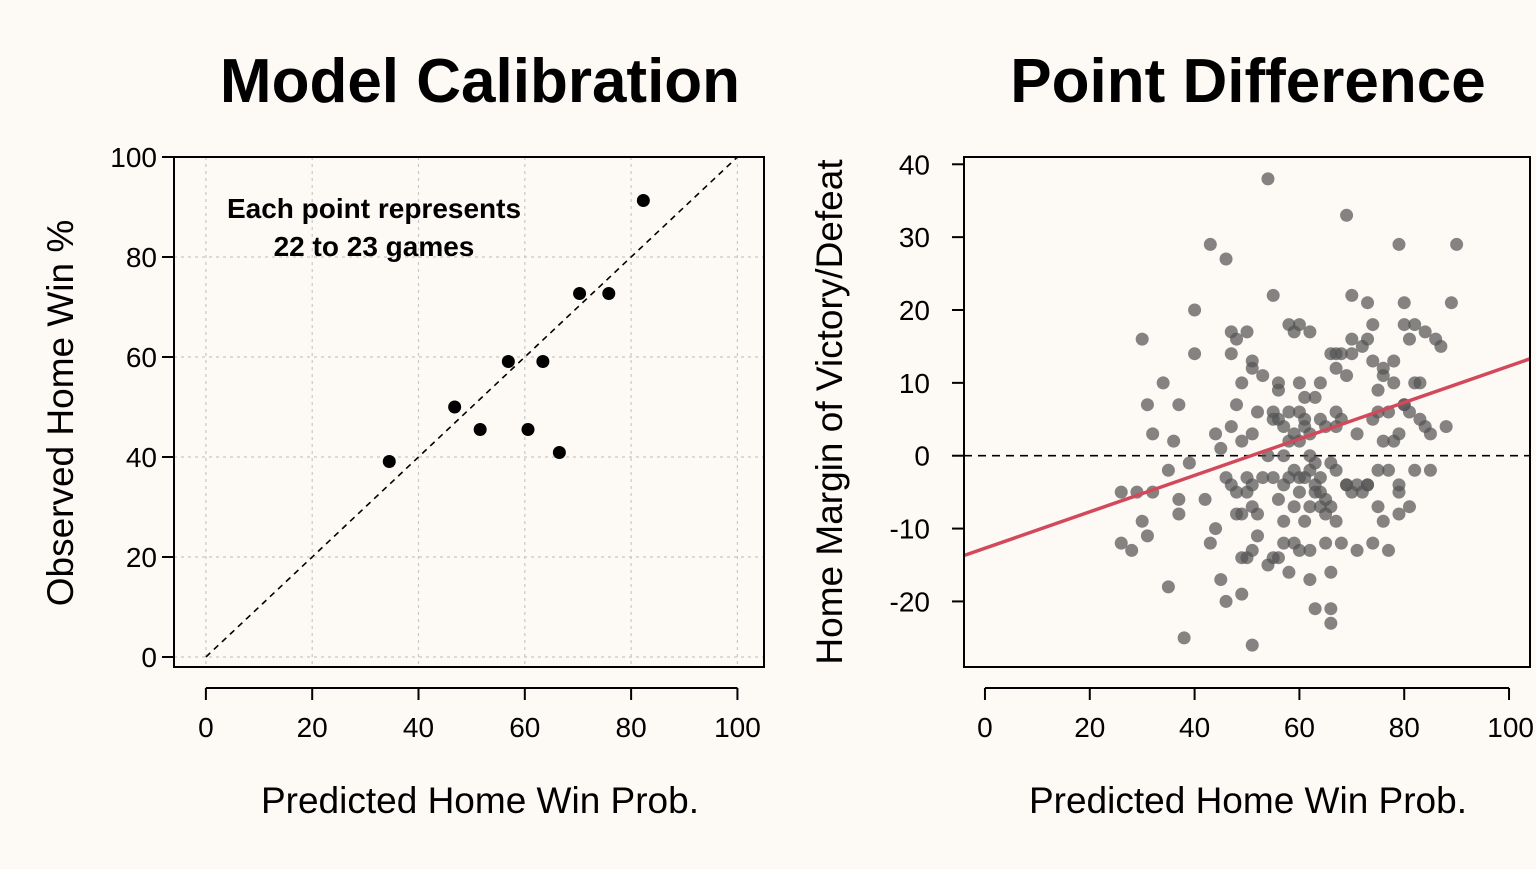 The height and width of the screenshot is (869, 1536). Describe the element at coordinates (1255, 715) in the screenshot. I see `point-difference-x-axis: 0 20 40 60 80 100` at that location.